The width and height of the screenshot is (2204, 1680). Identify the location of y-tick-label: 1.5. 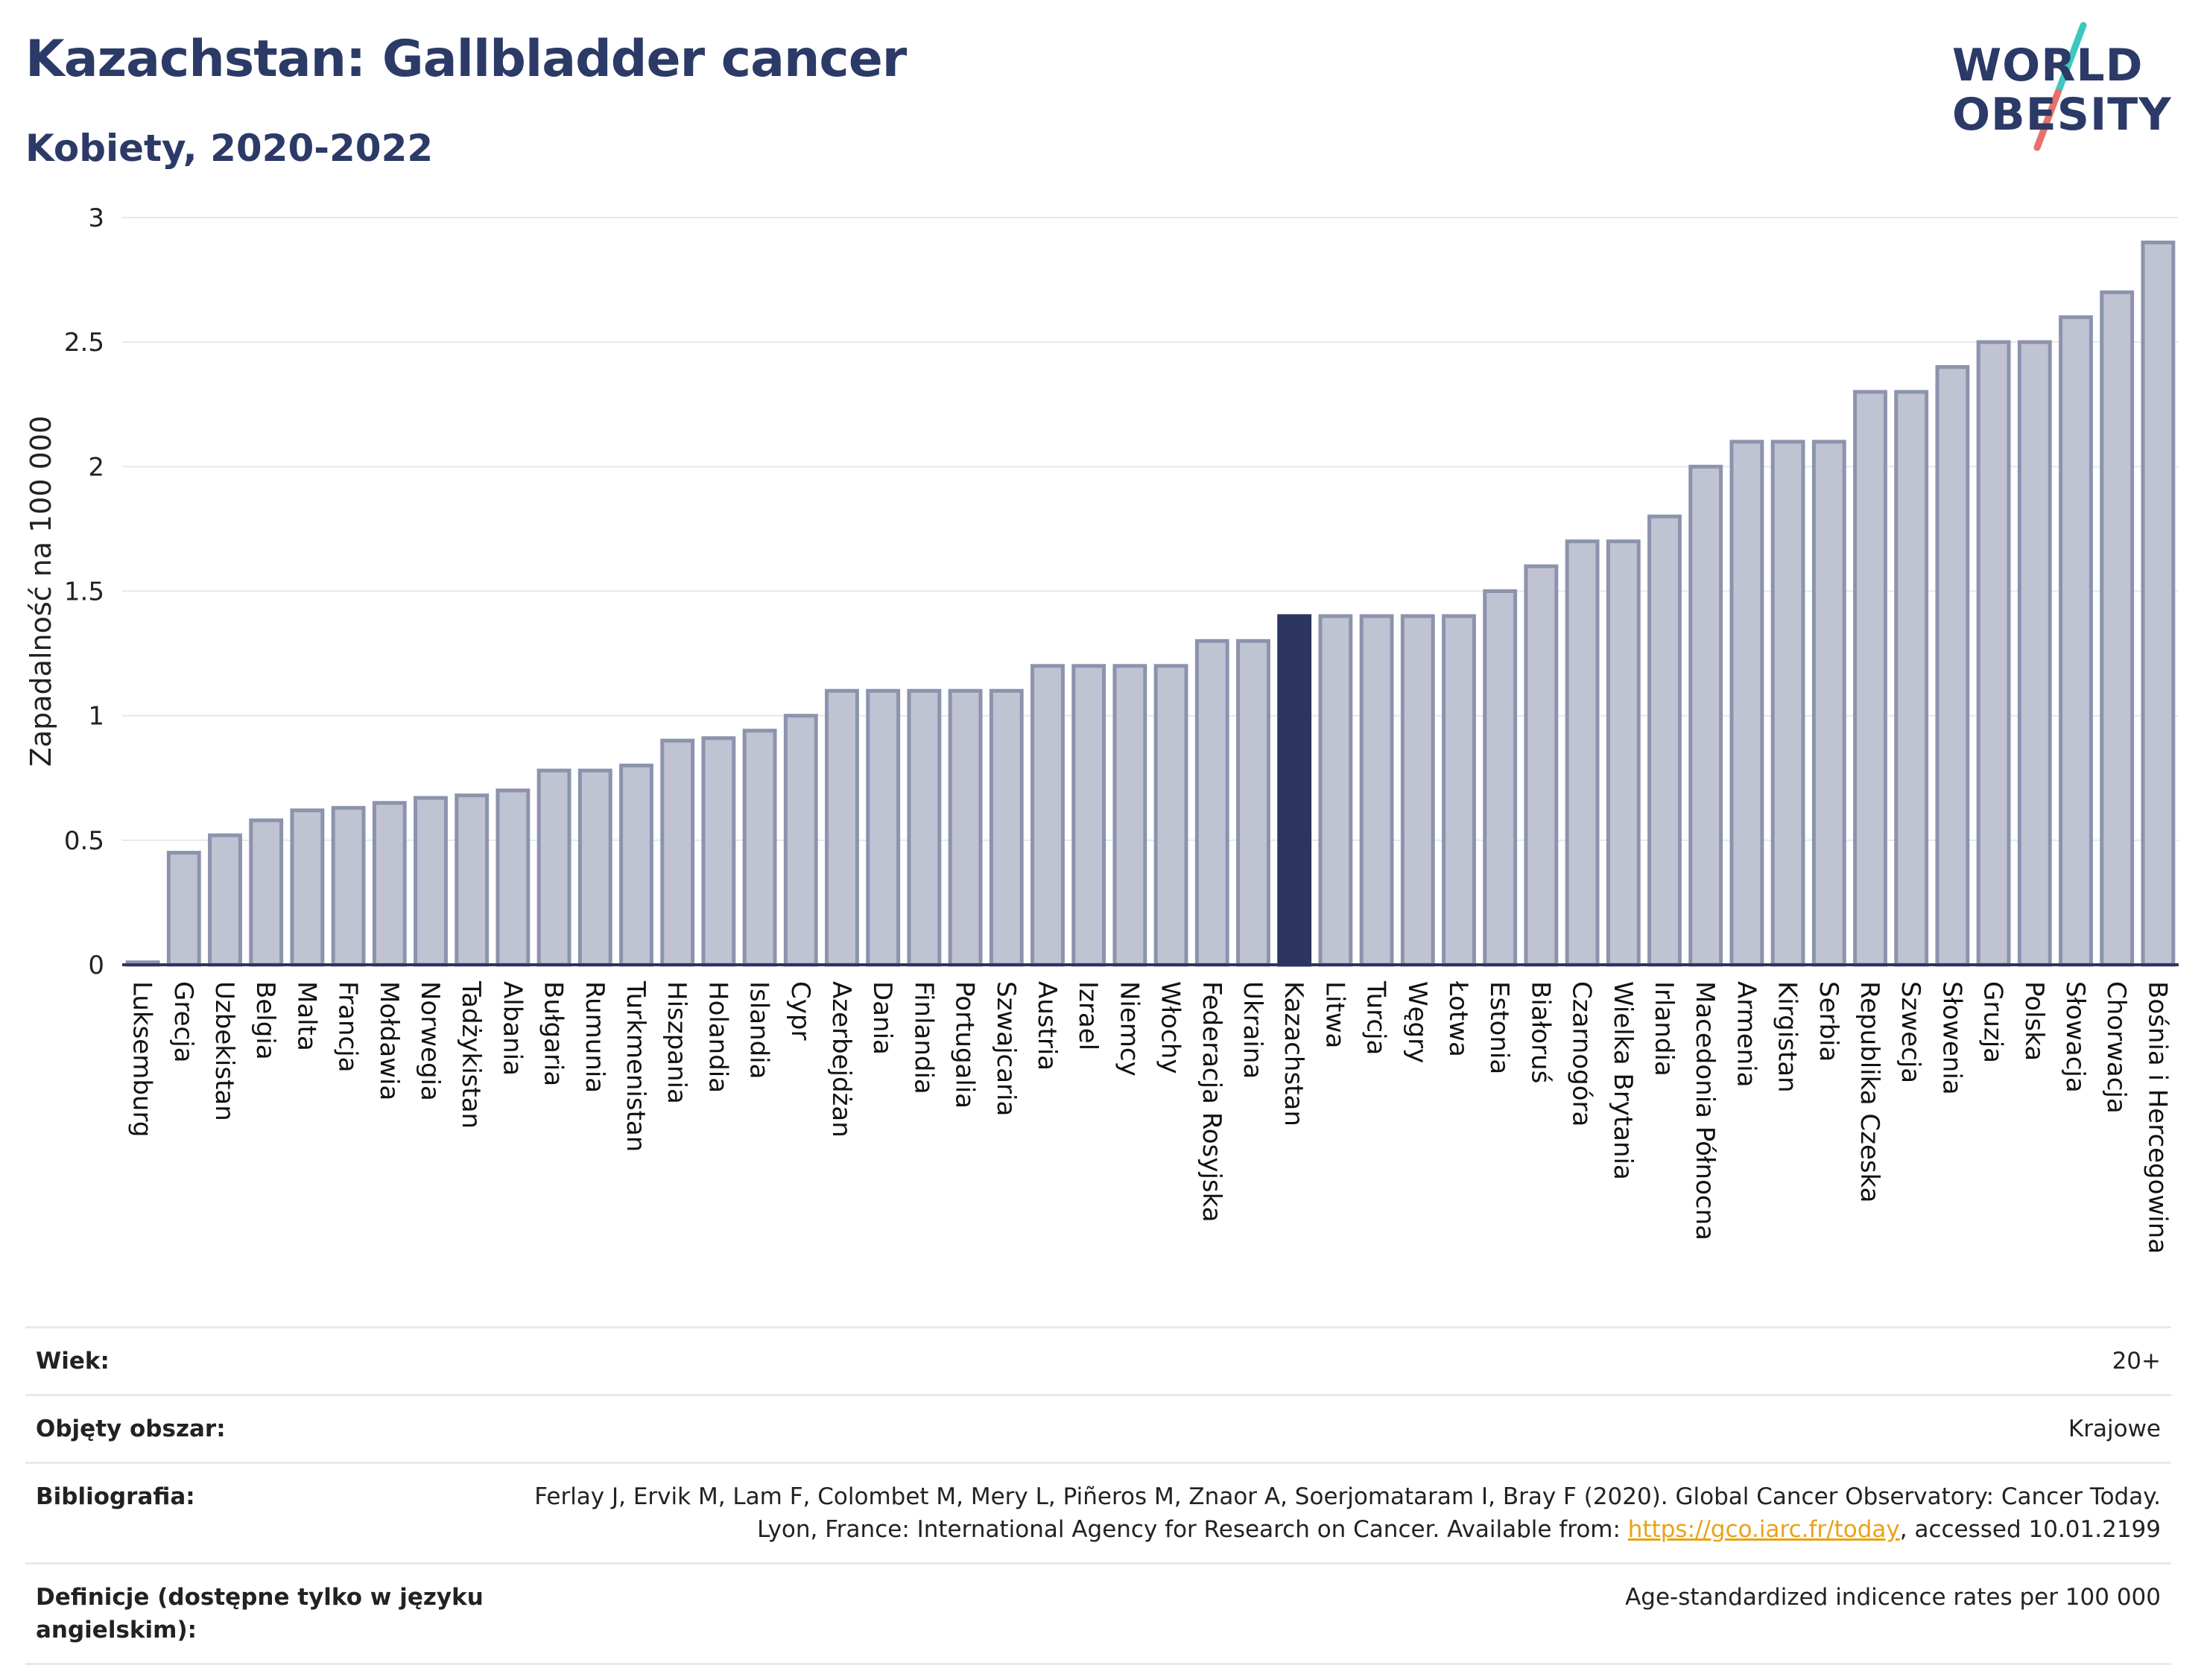
(84, 592).